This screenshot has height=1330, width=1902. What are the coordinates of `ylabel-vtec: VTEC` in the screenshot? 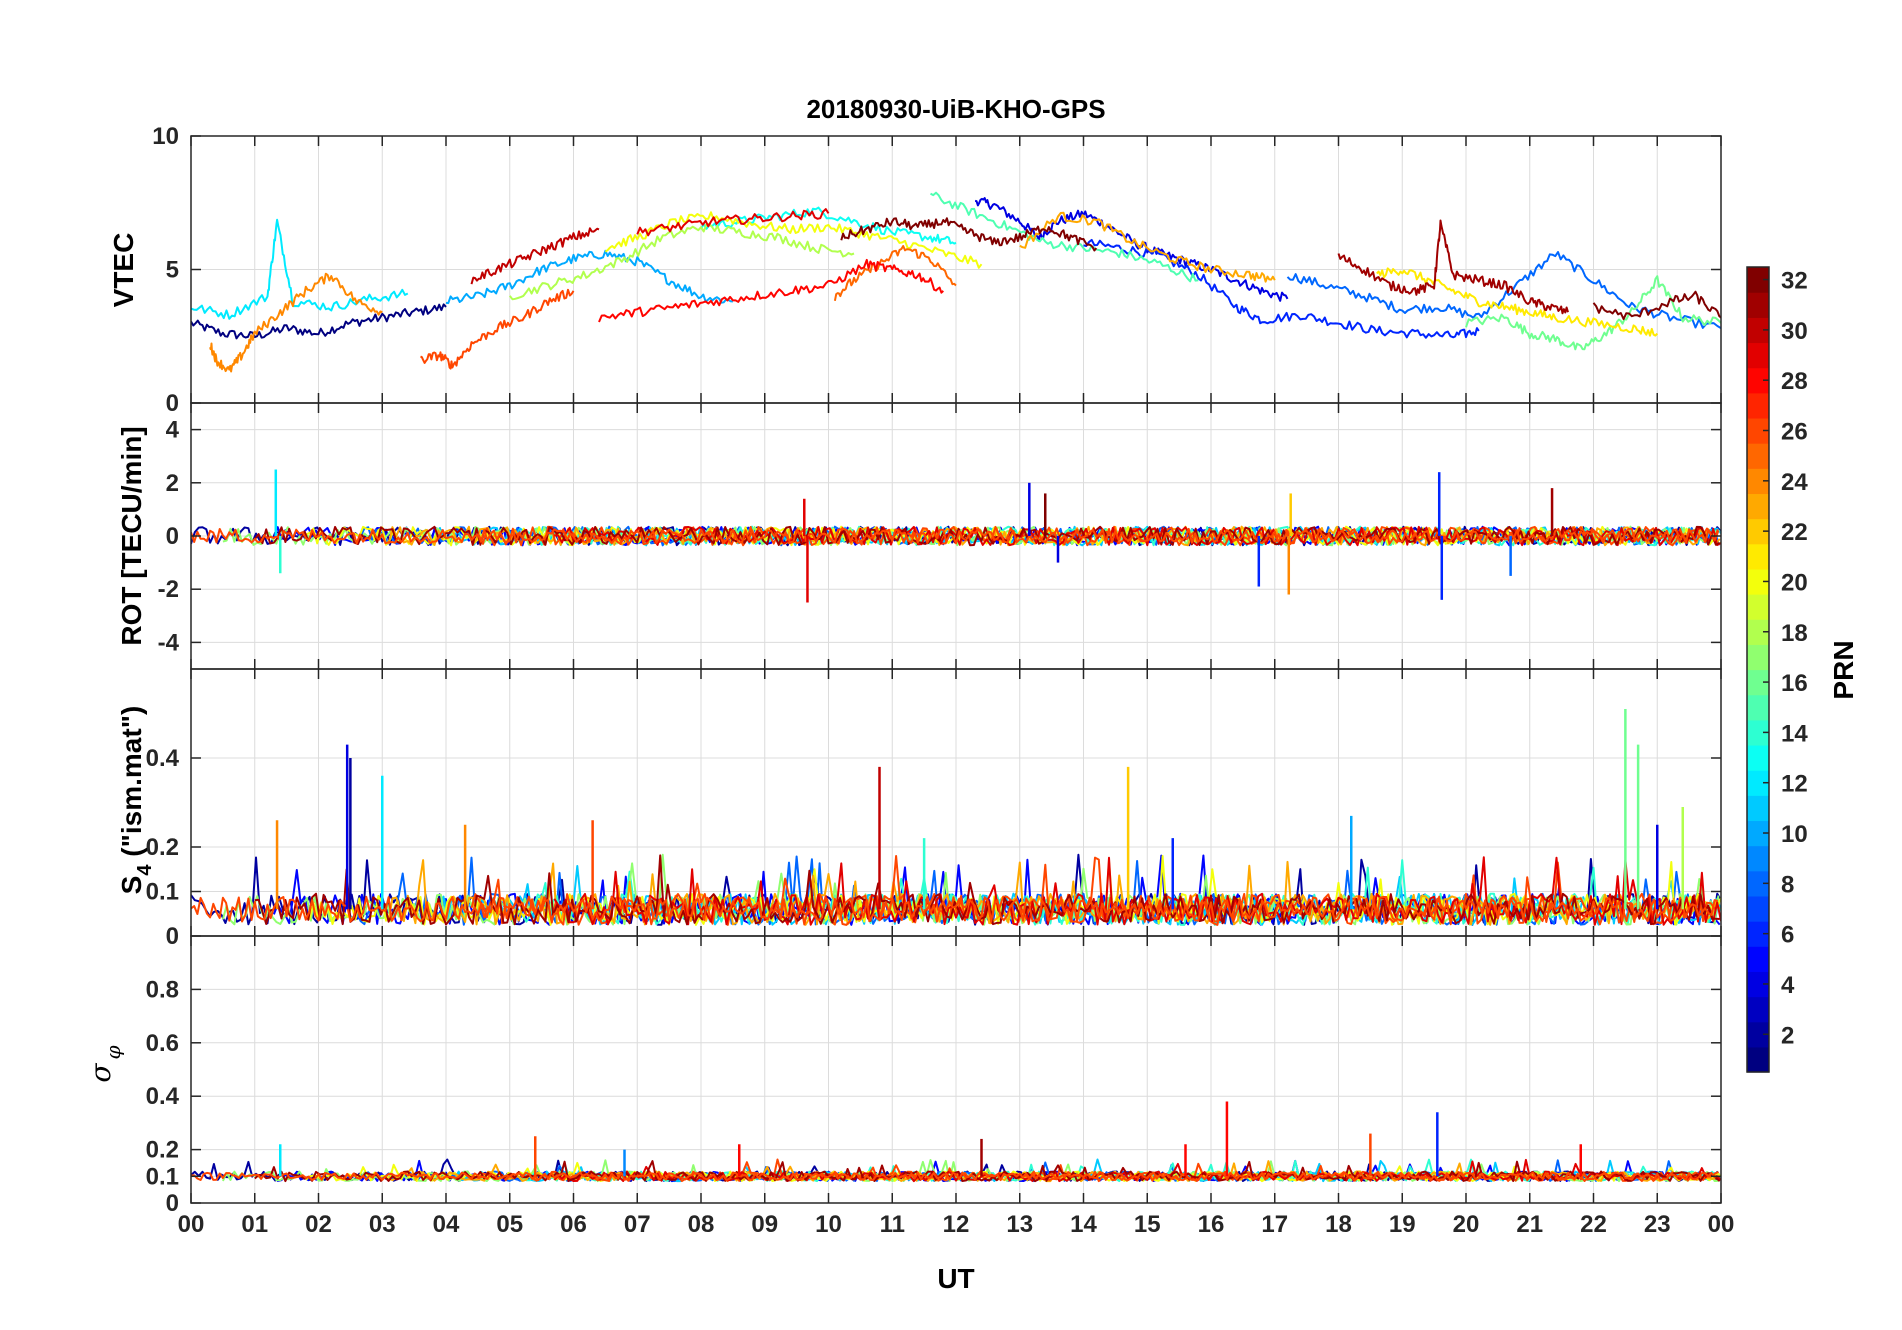 It's located at (123, 270).